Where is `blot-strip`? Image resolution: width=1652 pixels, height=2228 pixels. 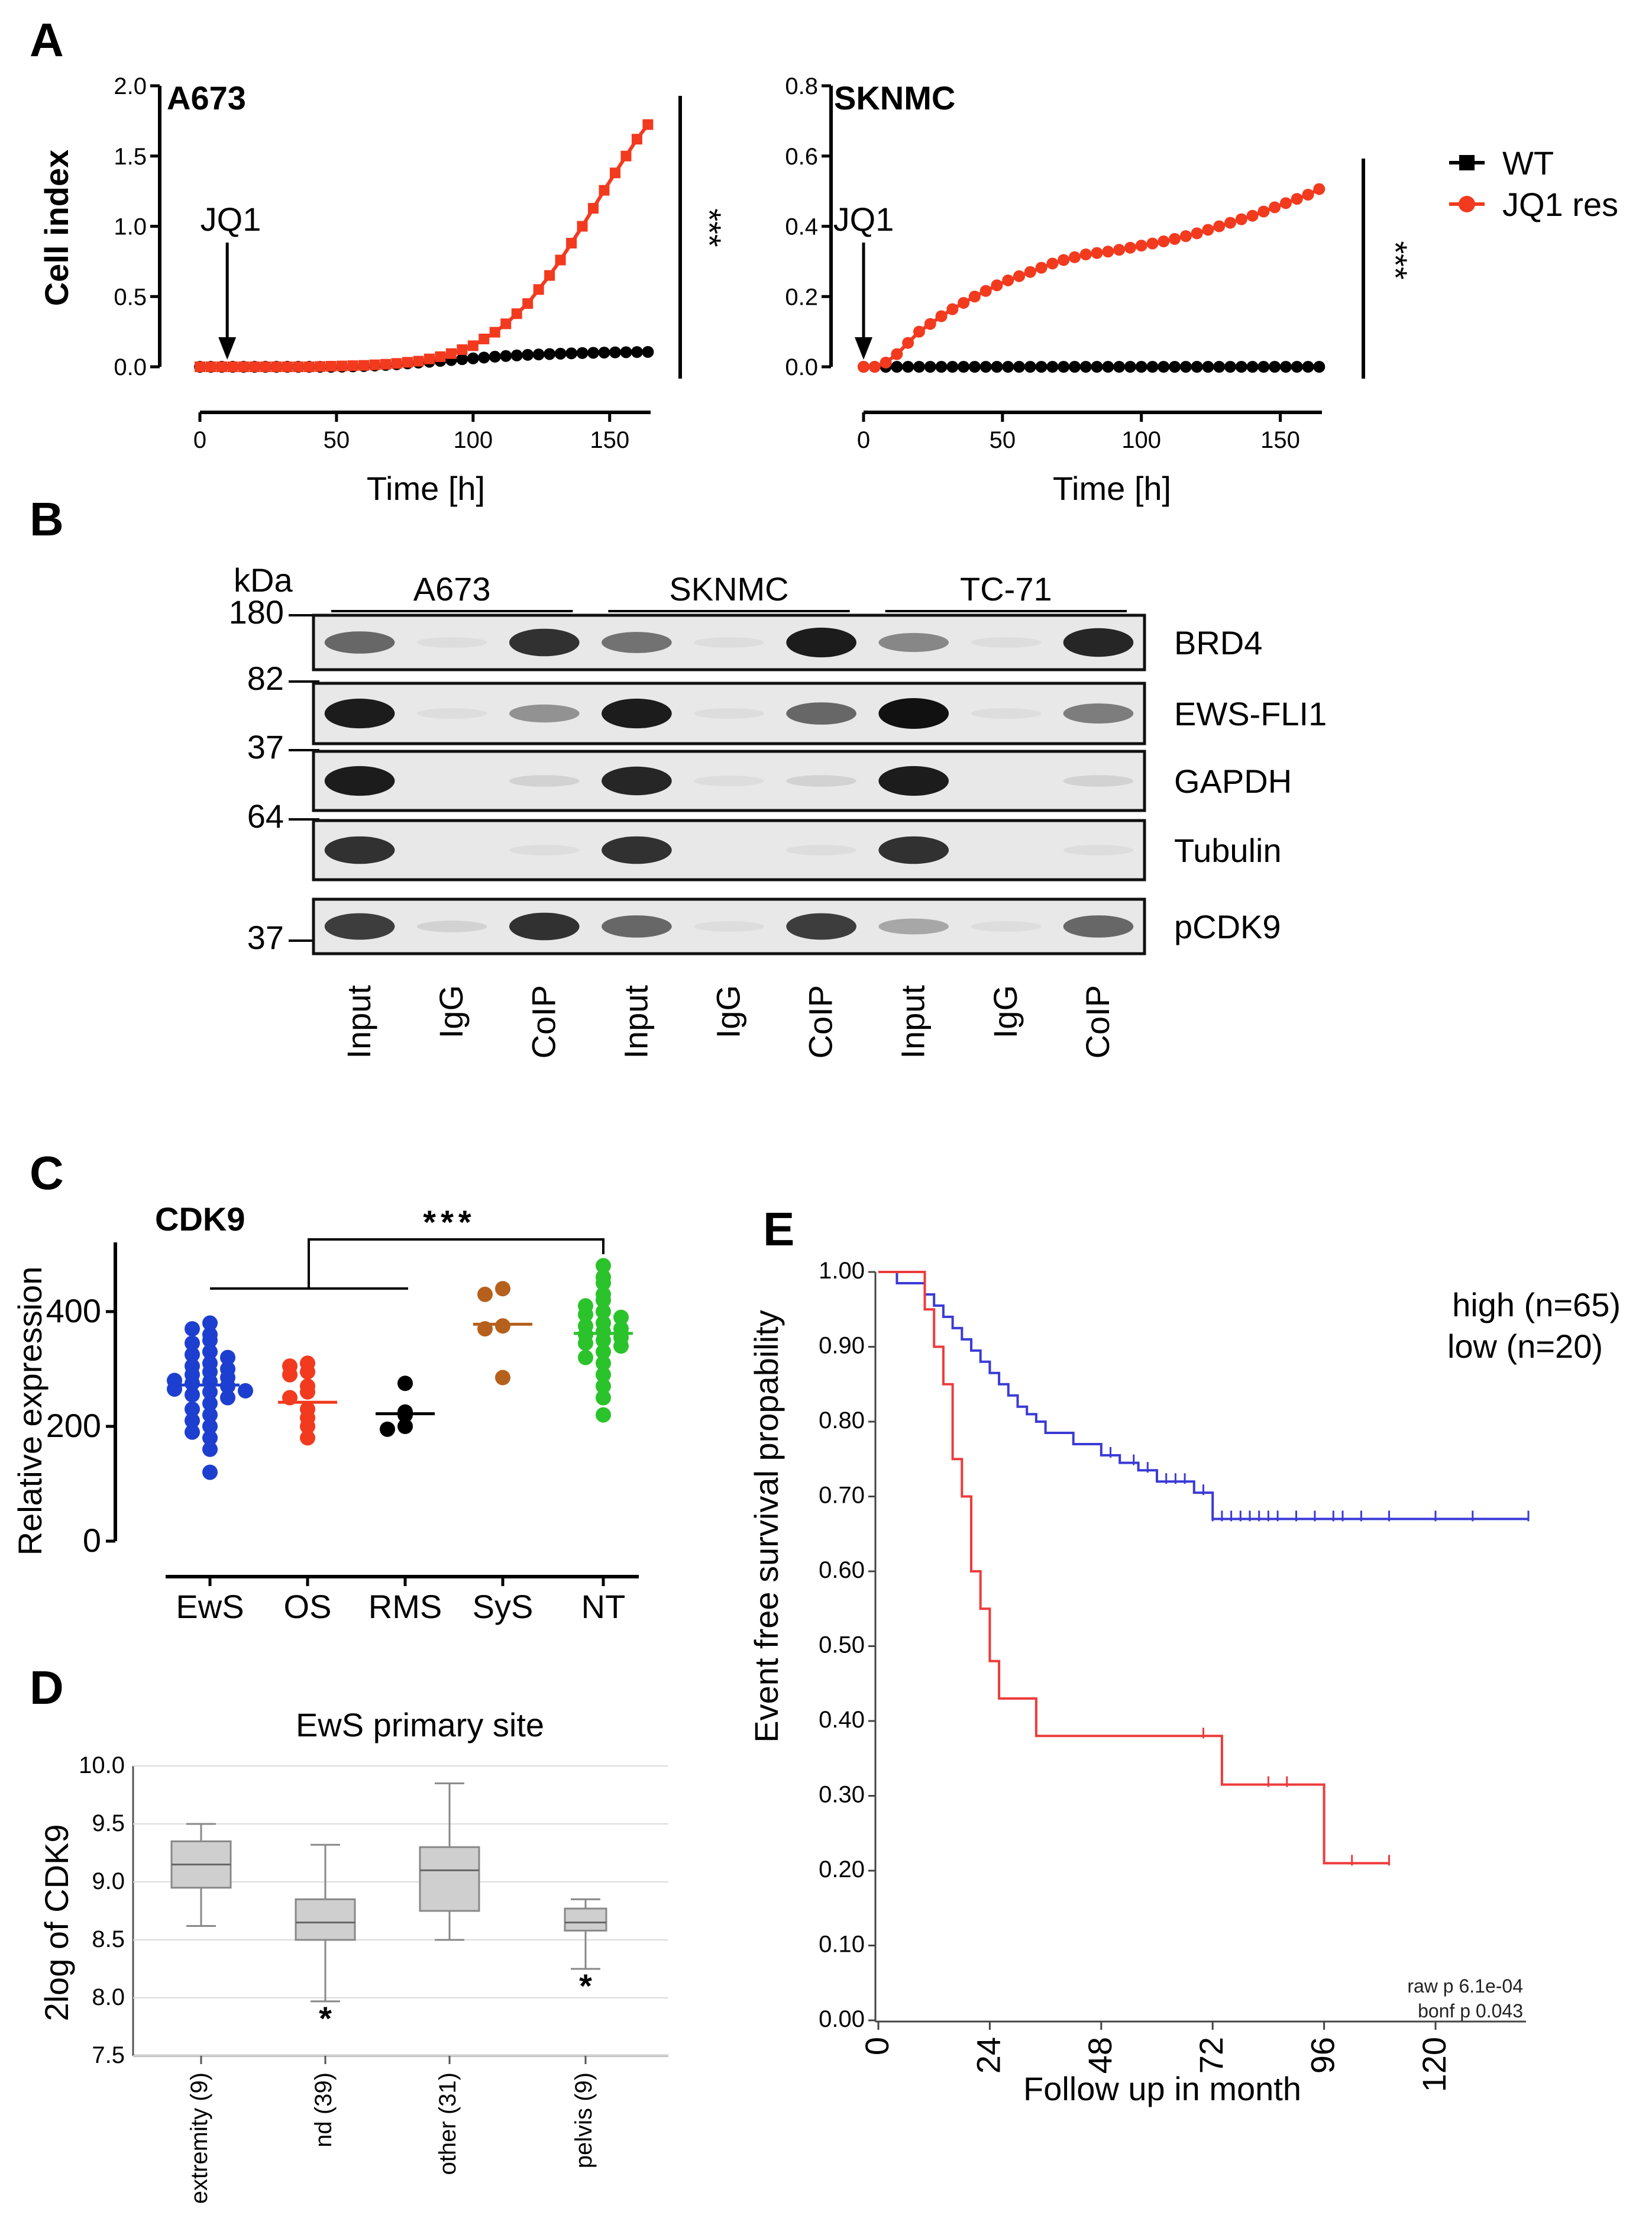 blot-strip is located at coordinates (729, 713).